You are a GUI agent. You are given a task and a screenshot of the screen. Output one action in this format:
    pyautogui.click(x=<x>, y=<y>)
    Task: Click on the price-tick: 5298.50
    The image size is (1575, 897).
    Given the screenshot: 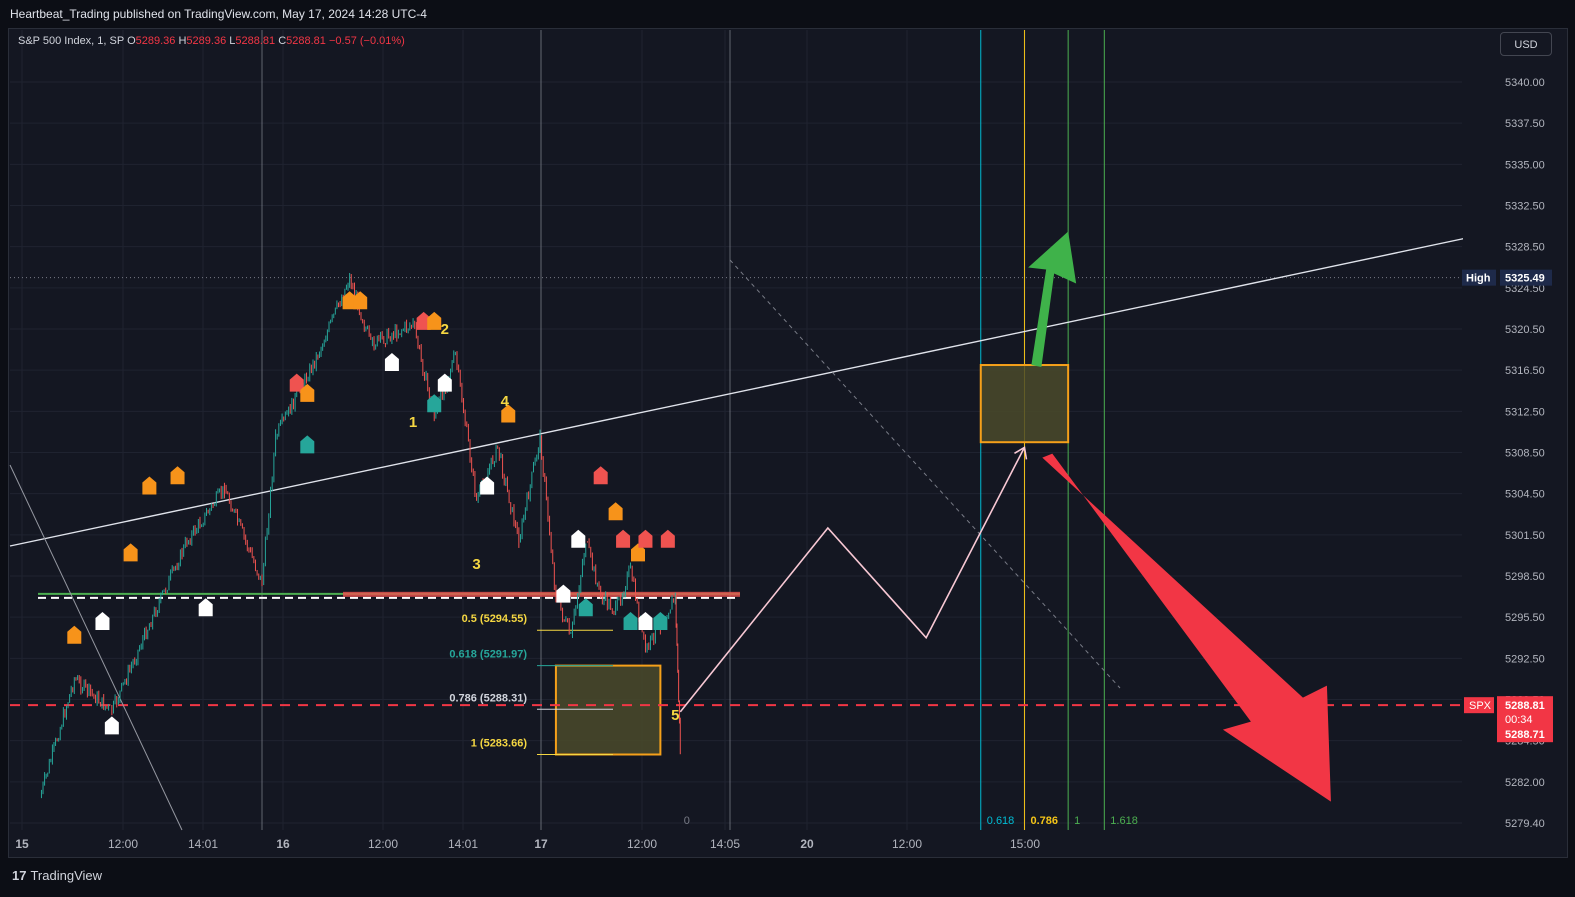 What is the action you would take?
    pyautogui.click(x=1525, y=577)
    